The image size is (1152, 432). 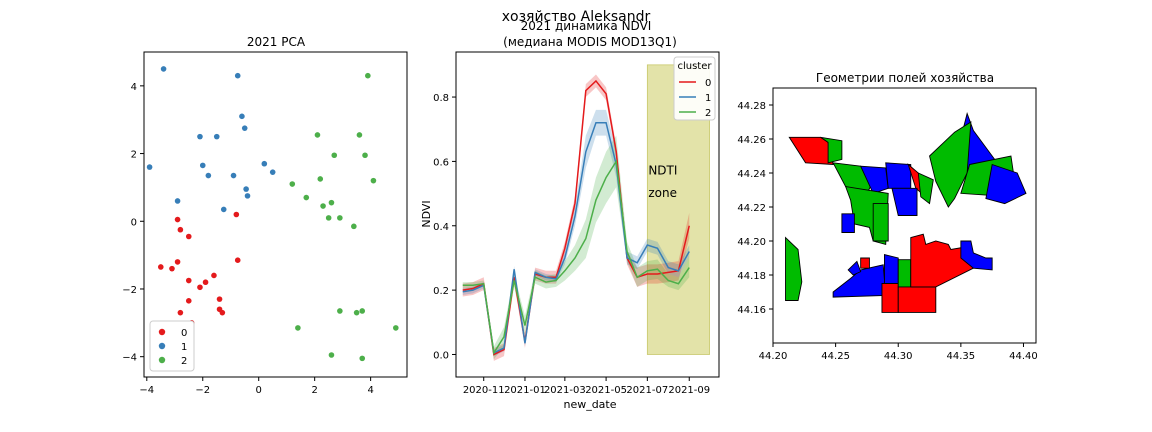 What do you see at coordinates (586, 26) in the screenshot?
I see `ndvi-title-line1: 2021 динамика NDVI` at bounding box center [586, 26].